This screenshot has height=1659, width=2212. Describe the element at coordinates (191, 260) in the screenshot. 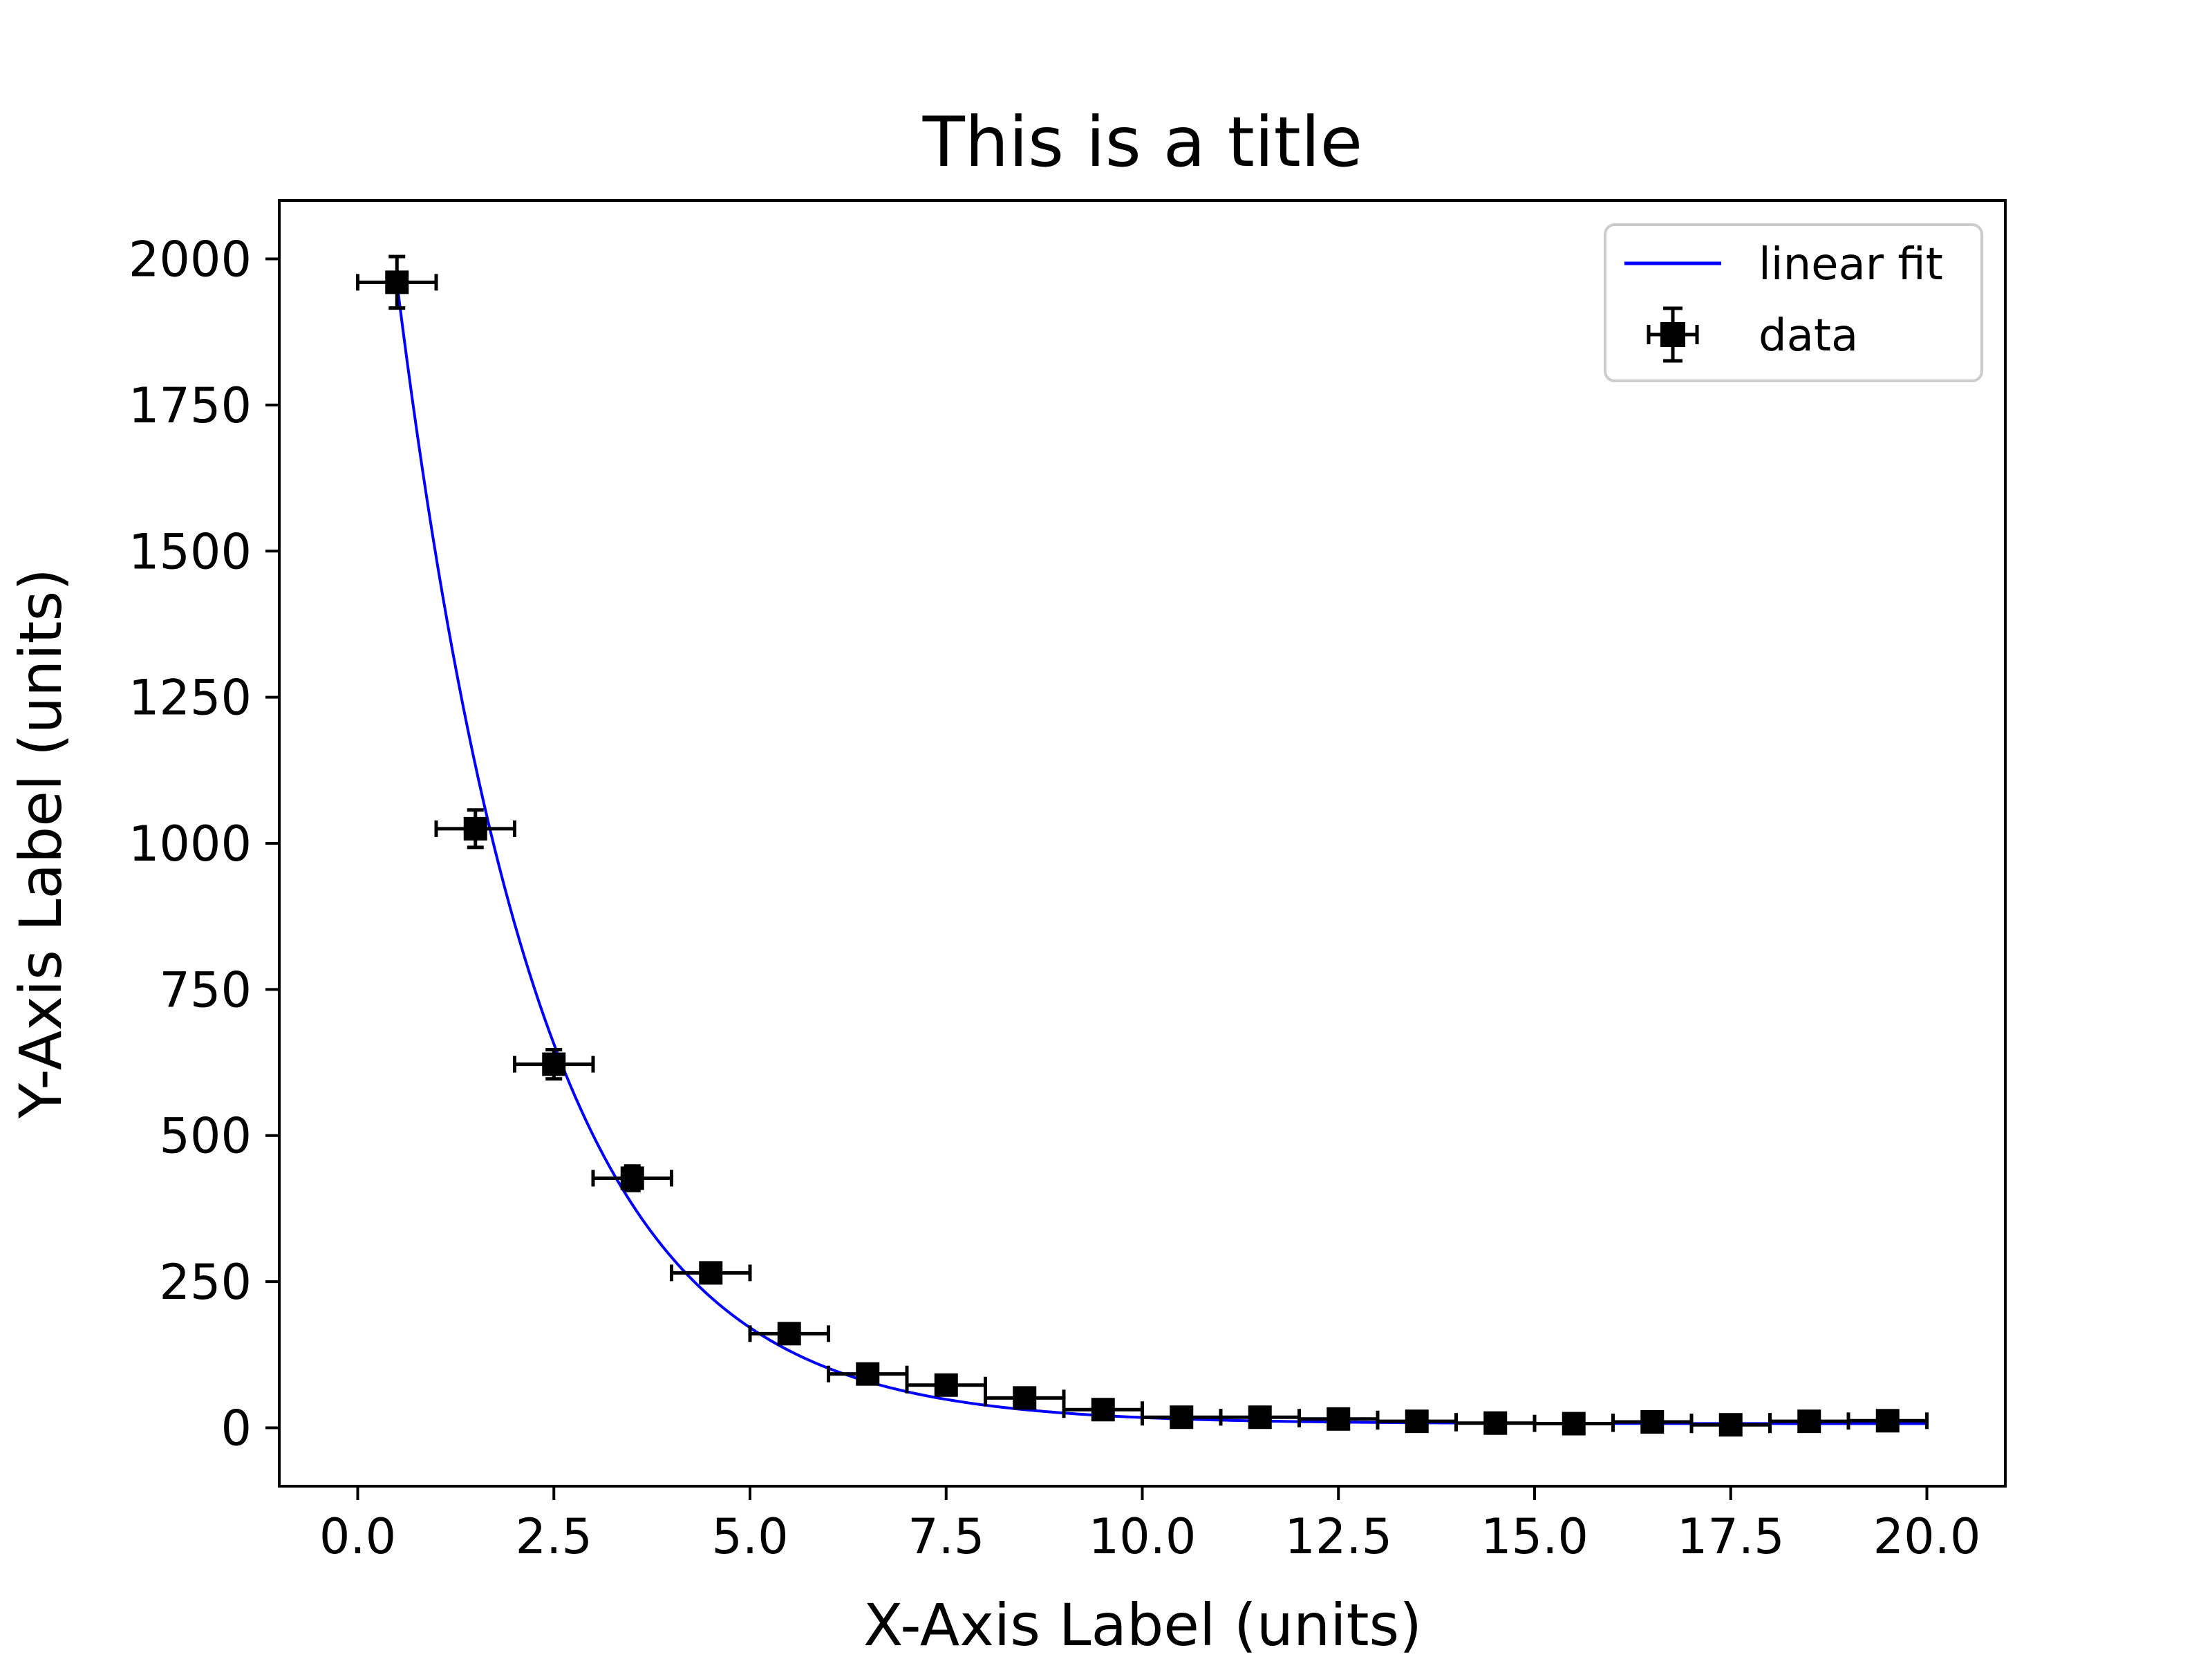

I see `y-tick-label: 2000` at that location.